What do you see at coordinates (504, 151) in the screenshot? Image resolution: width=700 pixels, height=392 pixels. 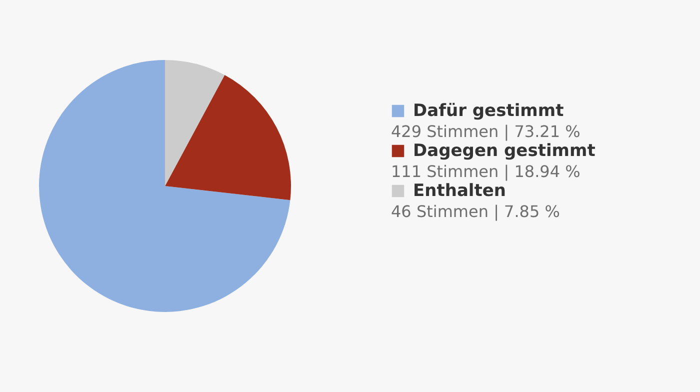 I see `legend-label: Dagegen gestimmt` at bounding box center [504, 151].